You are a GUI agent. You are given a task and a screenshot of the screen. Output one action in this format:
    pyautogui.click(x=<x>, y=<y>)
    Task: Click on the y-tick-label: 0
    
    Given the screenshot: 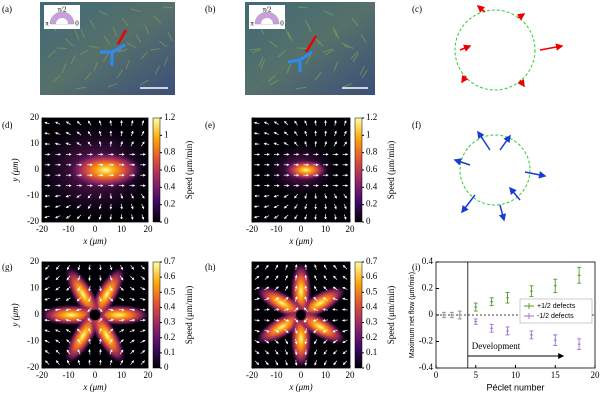 What is the action you would take?
    pyautogui.click(x=37, y=314)
    